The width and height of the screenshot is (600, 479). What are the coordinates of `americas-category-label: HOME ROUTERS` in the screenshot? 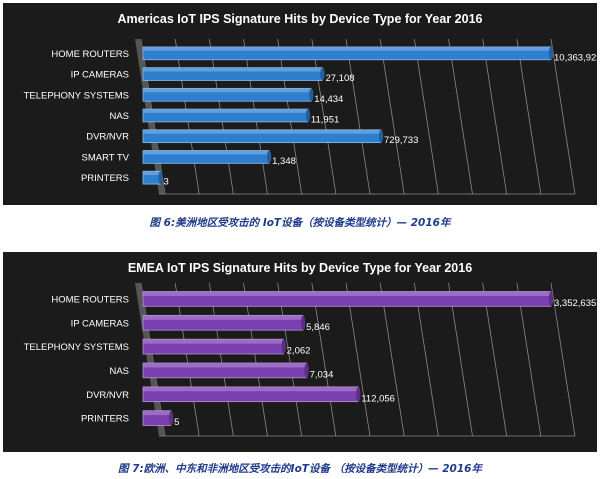 It's located at (90, 54).